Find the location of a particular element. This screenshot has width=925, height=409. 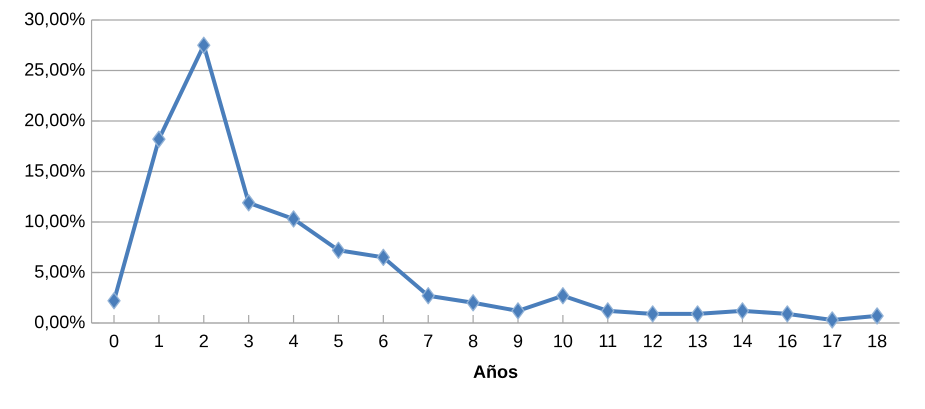

y-tick-label: 5,00% is located at coordinates (59, 272).